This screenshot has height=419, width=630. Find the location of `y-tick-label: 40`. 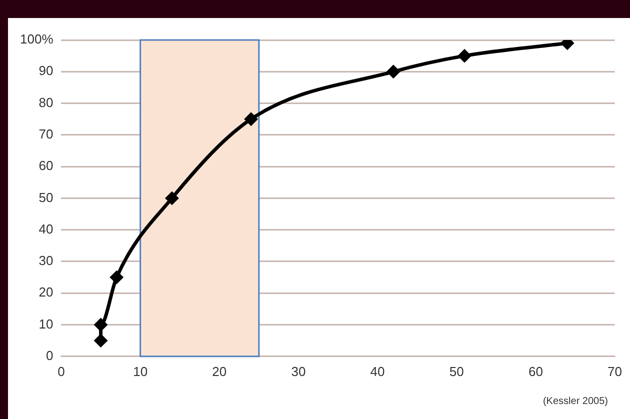

y-tick-label: 40 is located at coordinates (46, 228).